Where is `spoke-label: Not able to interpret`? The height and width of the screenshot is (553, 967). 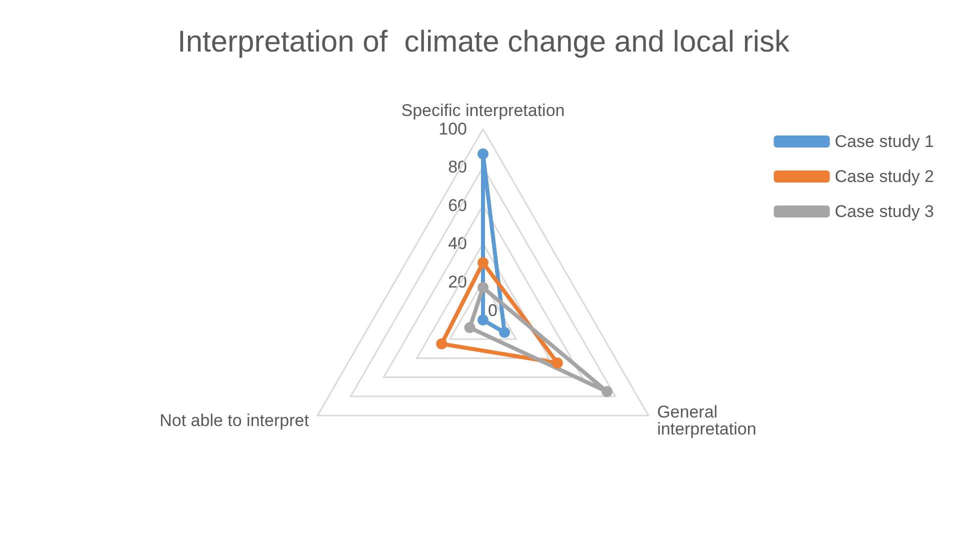
spoke-label: Not able to interpret is located at coordinates (235, 420).